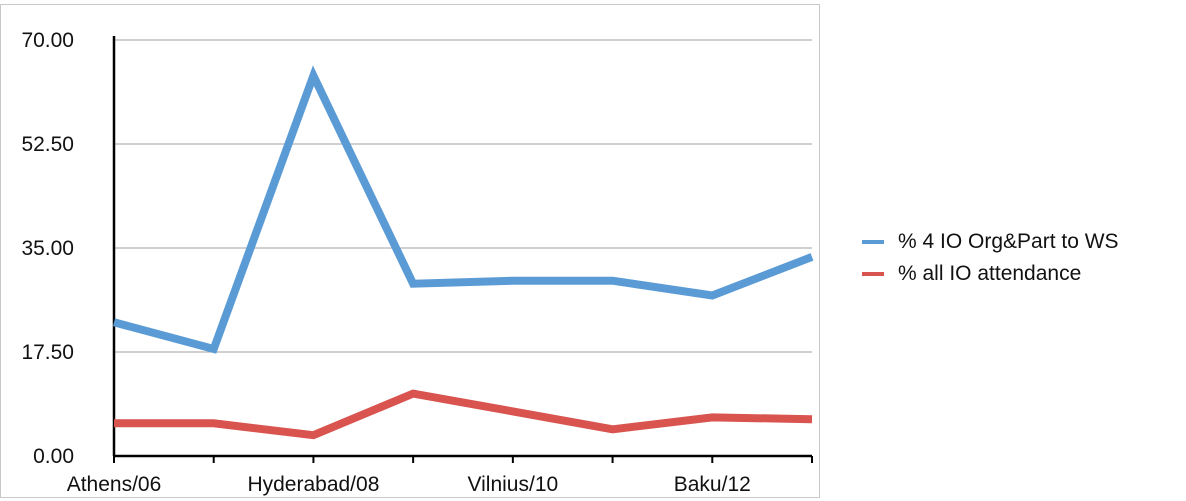 This screenshot has height=501, width=1186. What do you see at coordinates (114, 484) in the screenshot?
I see `x-tick-label: Athens/06` at bounding box center [114, 484].